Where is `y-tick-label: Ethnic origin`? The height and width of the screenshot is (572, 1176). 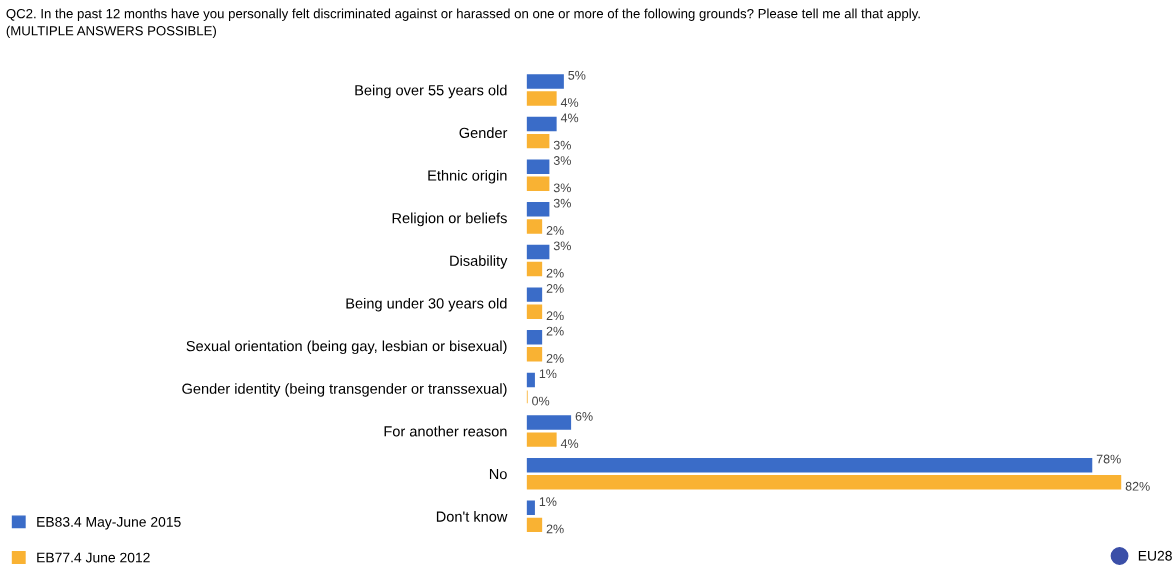 y-tick-label: Ethnic origin is located at coordinates (467, 176).